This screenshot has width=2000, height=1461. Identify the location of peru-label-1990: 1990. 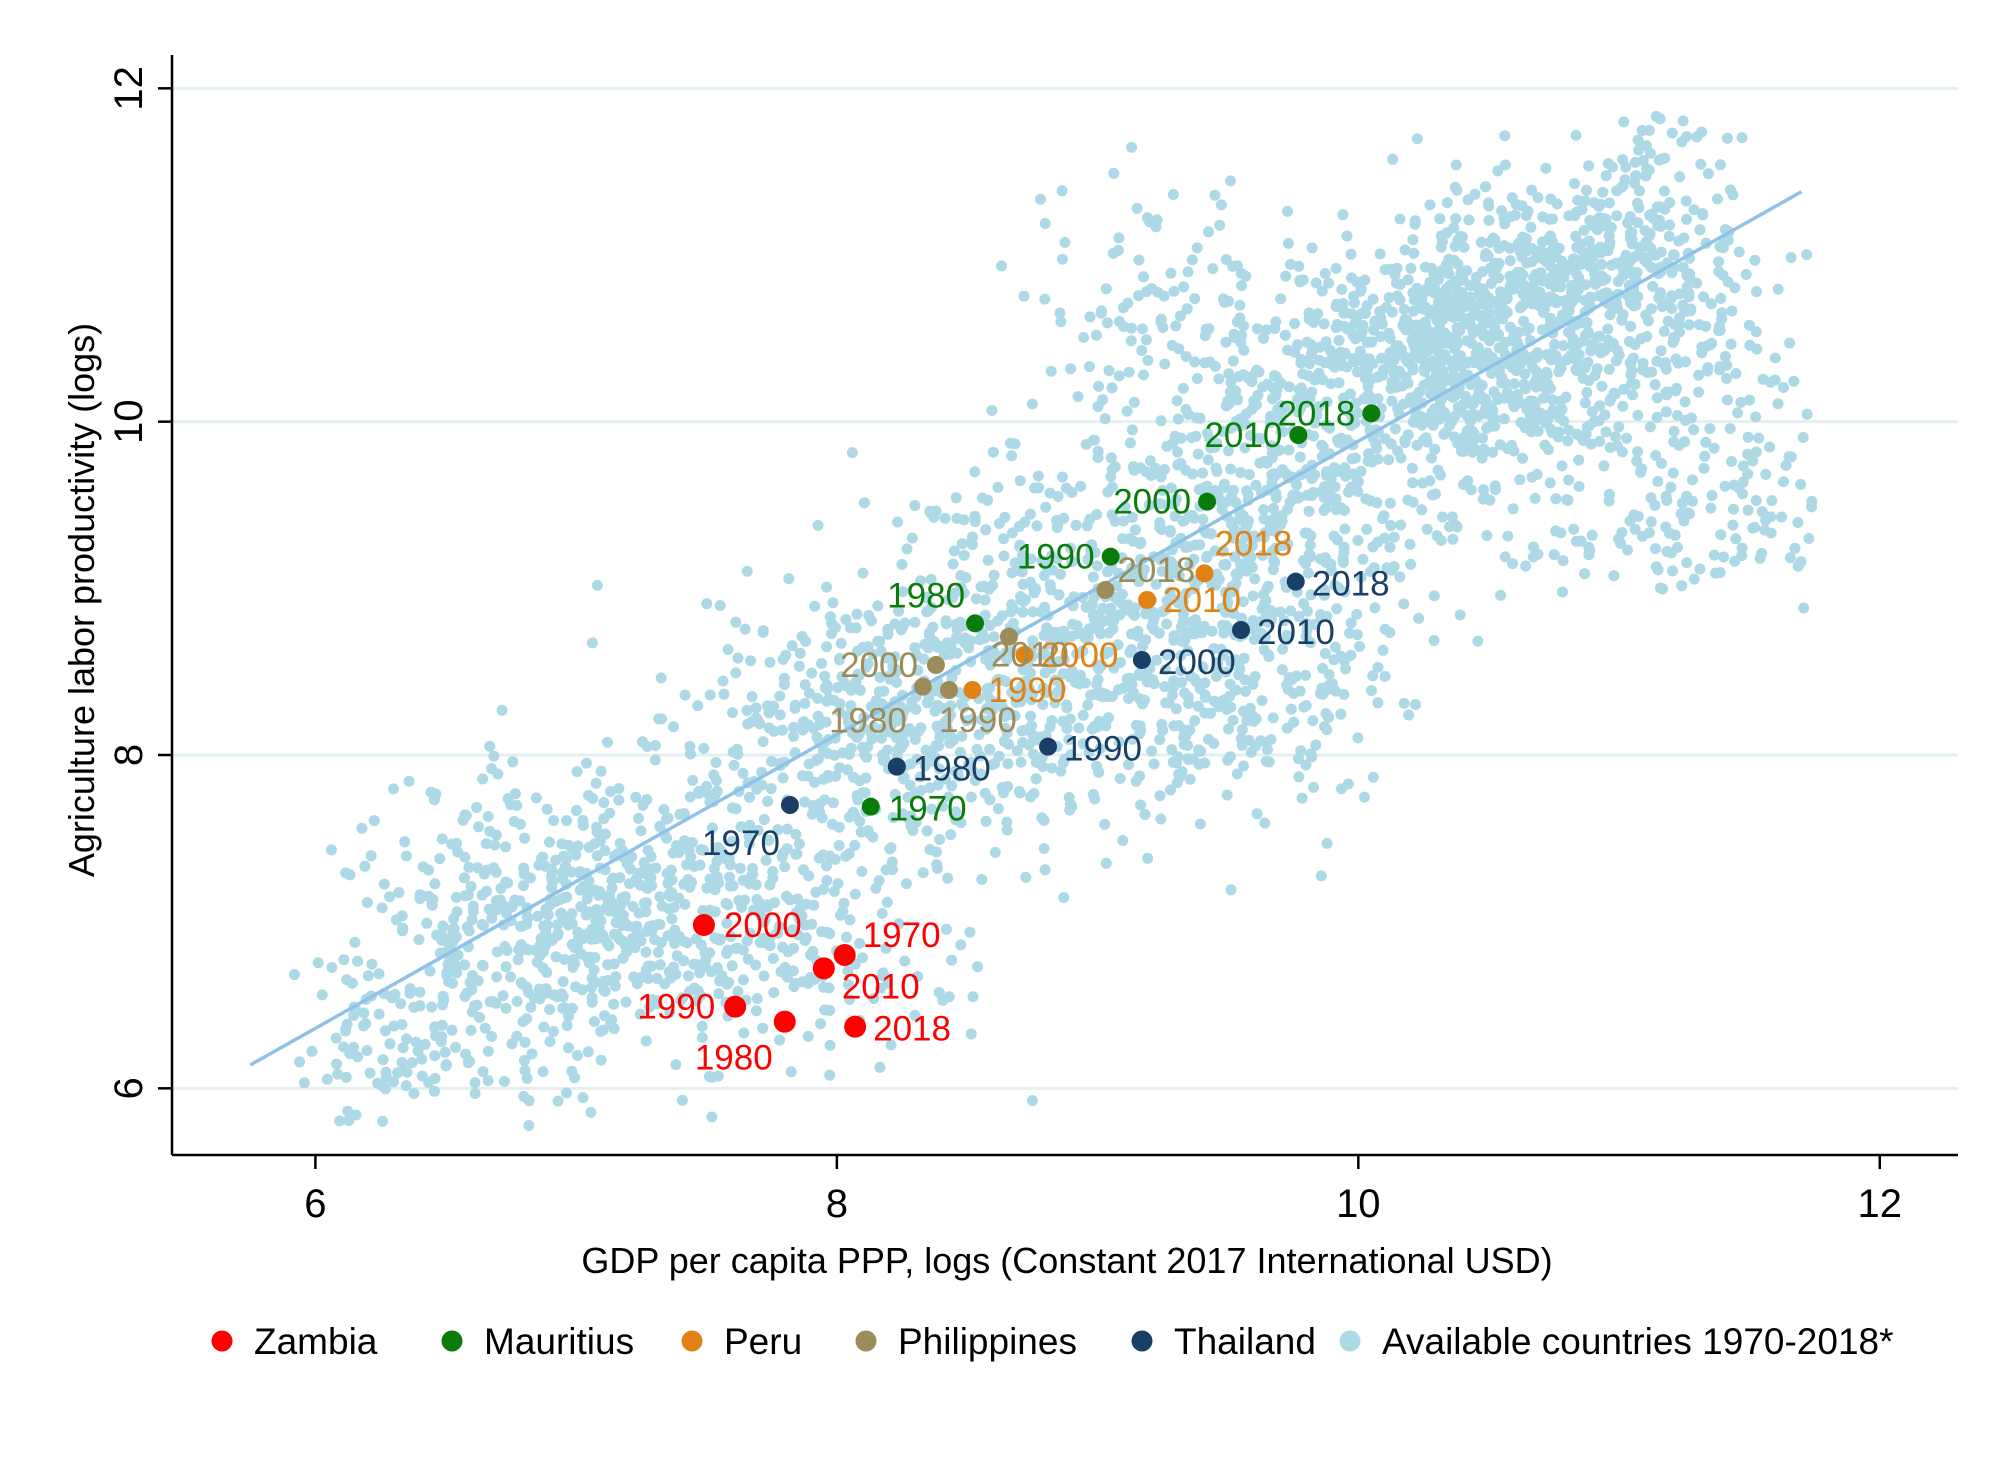
(1027, 690).